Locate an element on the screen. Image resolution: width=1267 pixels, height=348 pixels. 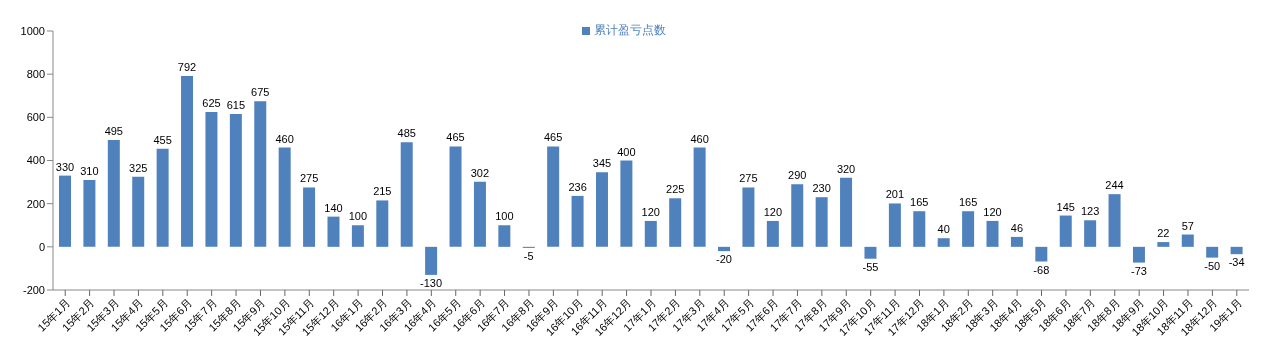
data-label: 201 is located at coordinates (895, 194).